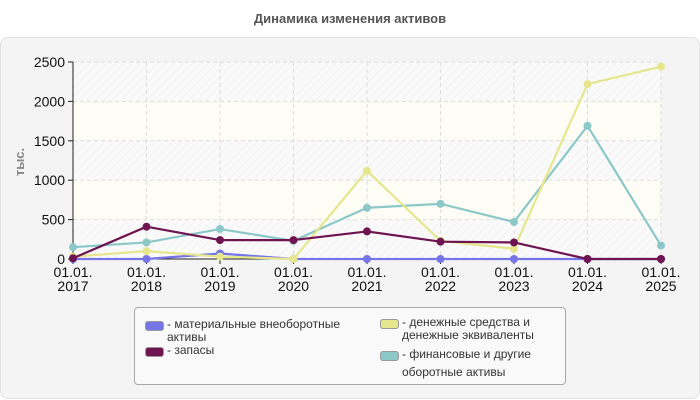 The image size is (700, 400). Describe the element at coordinates (256, 350) in the screenshot. I see `legend-item-inventory: - запасы` at that location.